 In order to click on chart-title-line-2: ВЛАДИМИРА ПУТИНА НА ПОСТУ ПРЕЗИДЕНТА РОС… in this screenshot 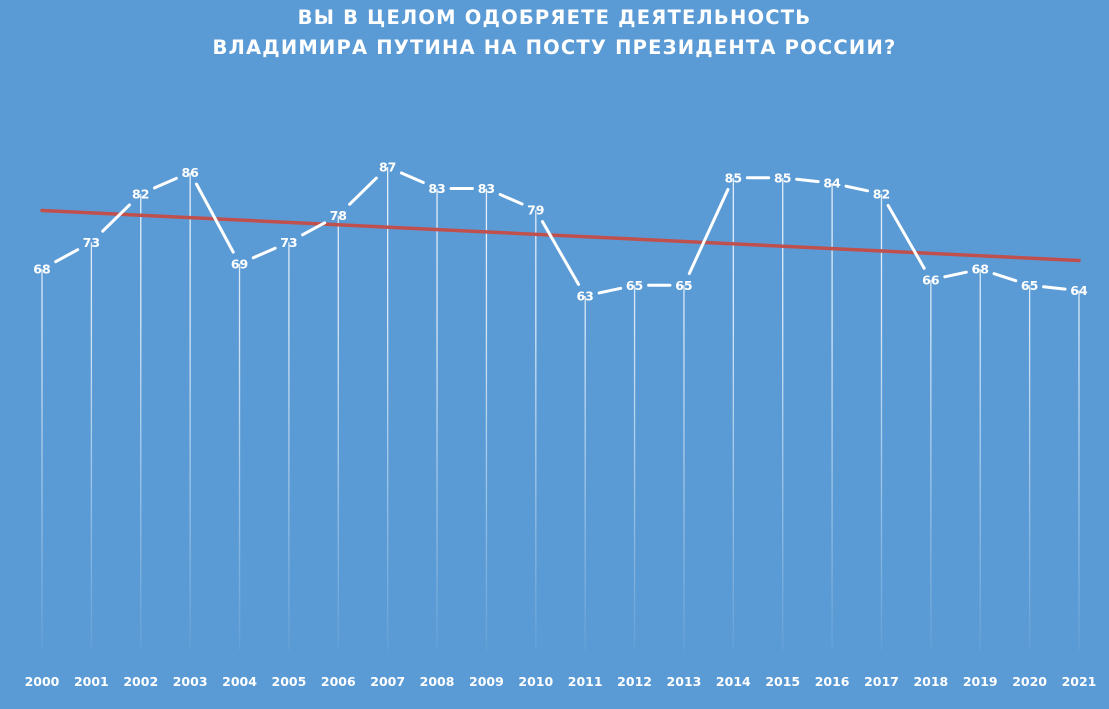, I will do `click(554, 47)`.